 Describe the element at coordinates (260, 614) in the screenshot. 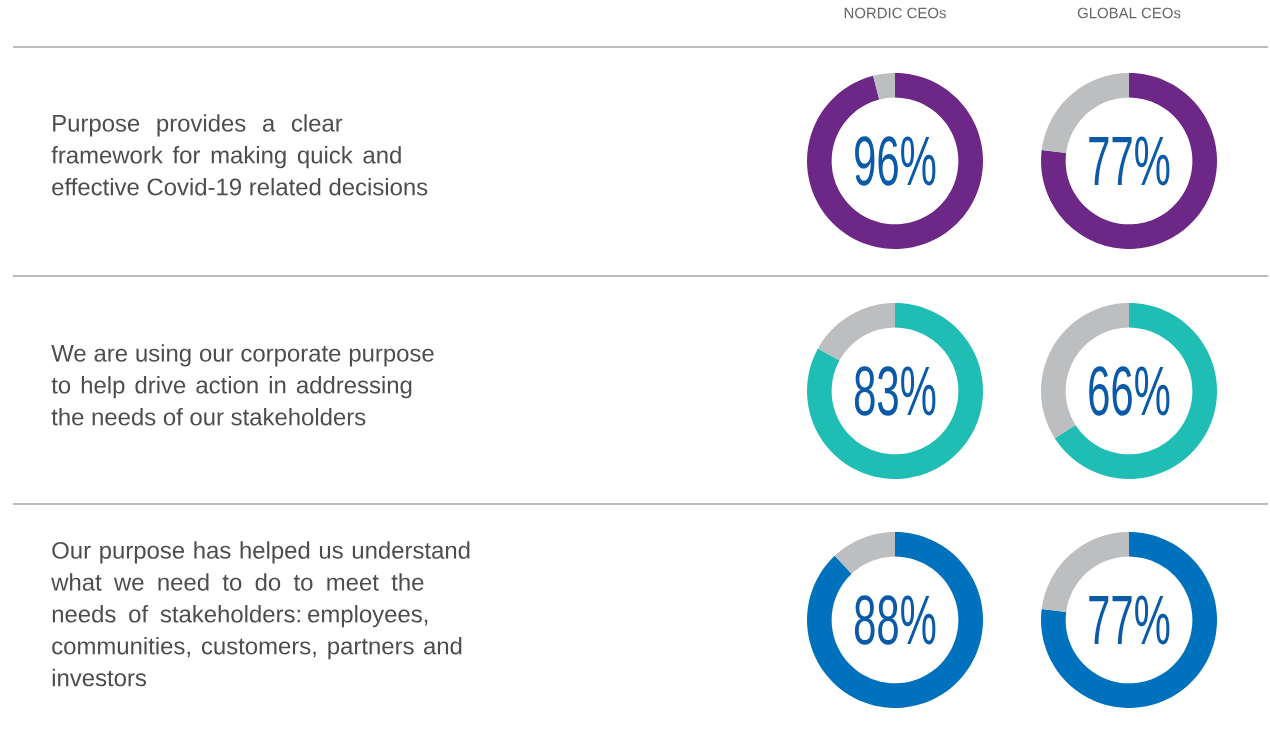

I see `text: Our purpose has helped us understand what we need to do to meet the needs of stakeholders: employees, communities, customers, partners and investors` at that location.